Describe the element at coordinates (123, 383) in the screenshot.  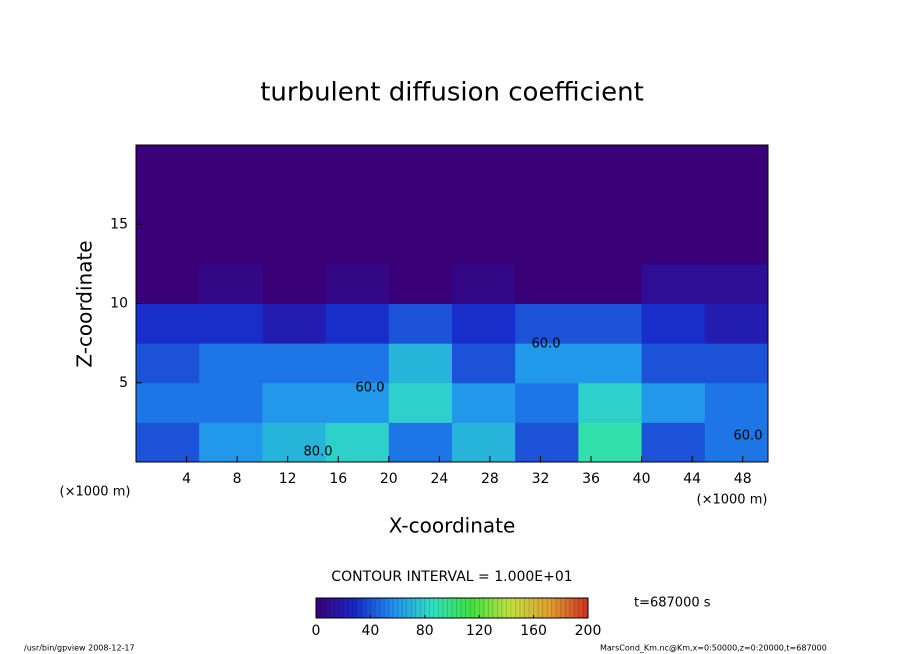
I see `y-tick-label: 5` at that location.